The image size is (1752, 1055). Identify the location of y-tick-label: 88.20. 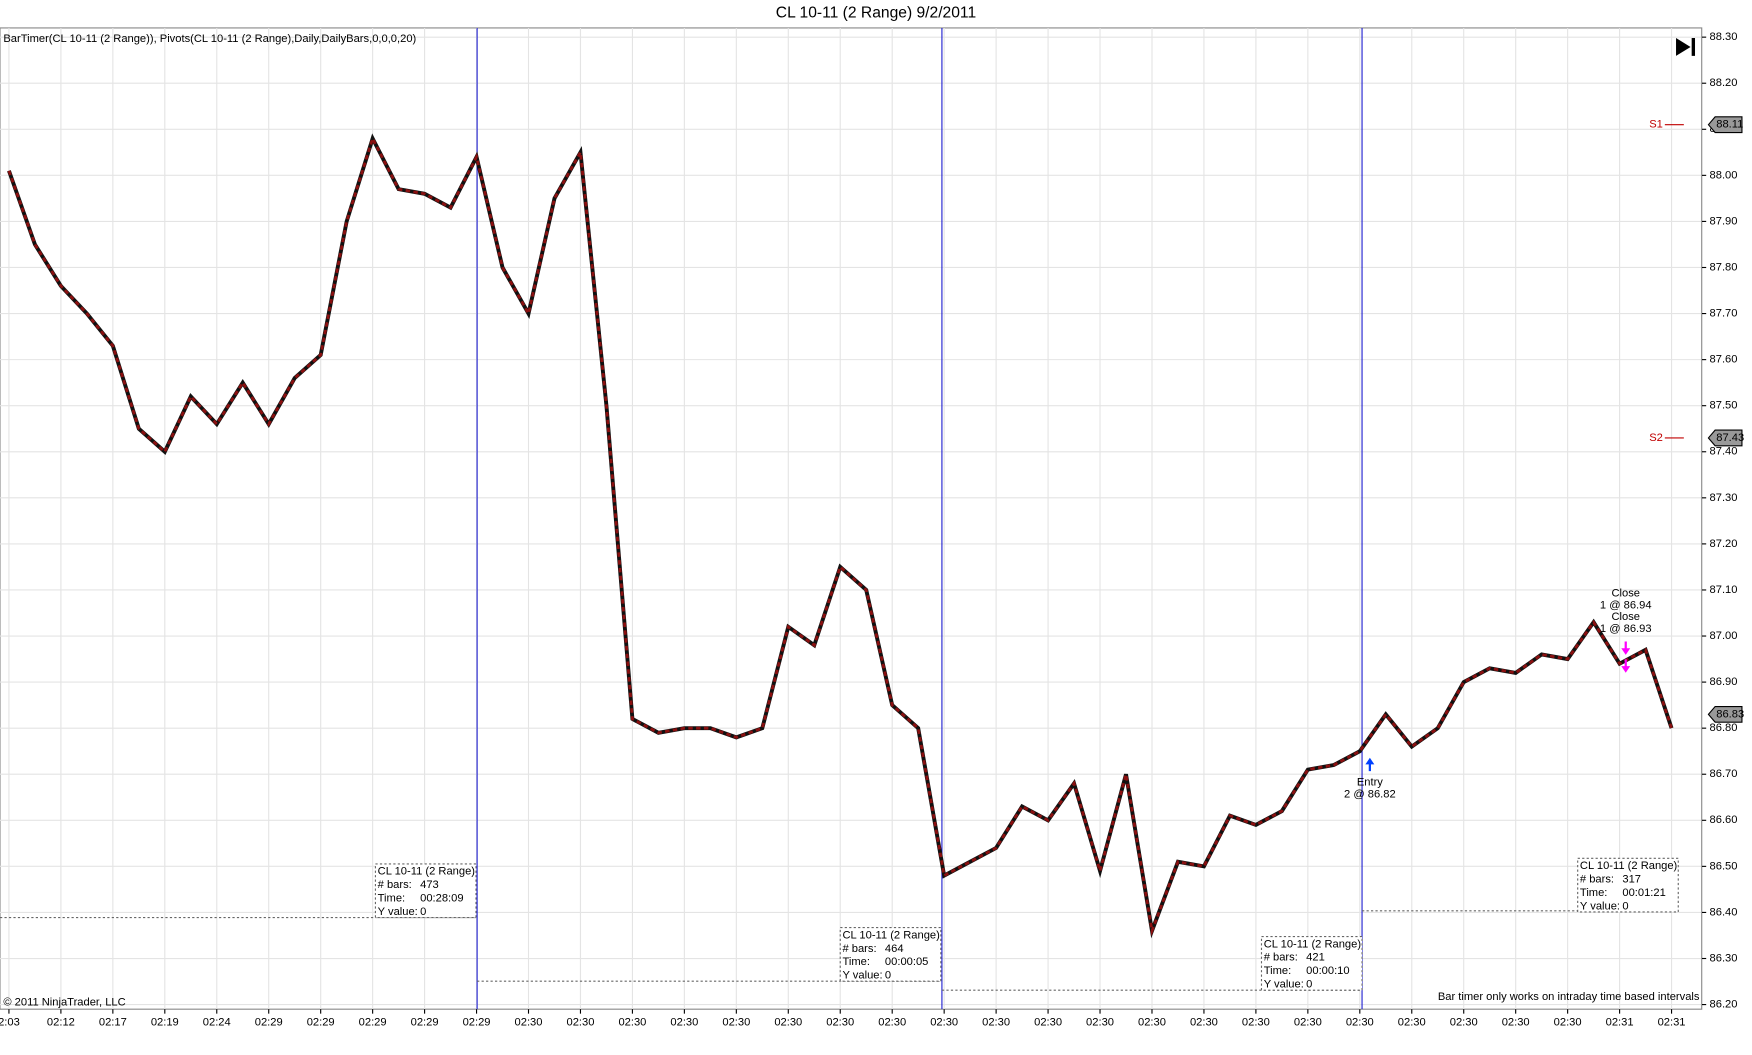
(1724, 83).